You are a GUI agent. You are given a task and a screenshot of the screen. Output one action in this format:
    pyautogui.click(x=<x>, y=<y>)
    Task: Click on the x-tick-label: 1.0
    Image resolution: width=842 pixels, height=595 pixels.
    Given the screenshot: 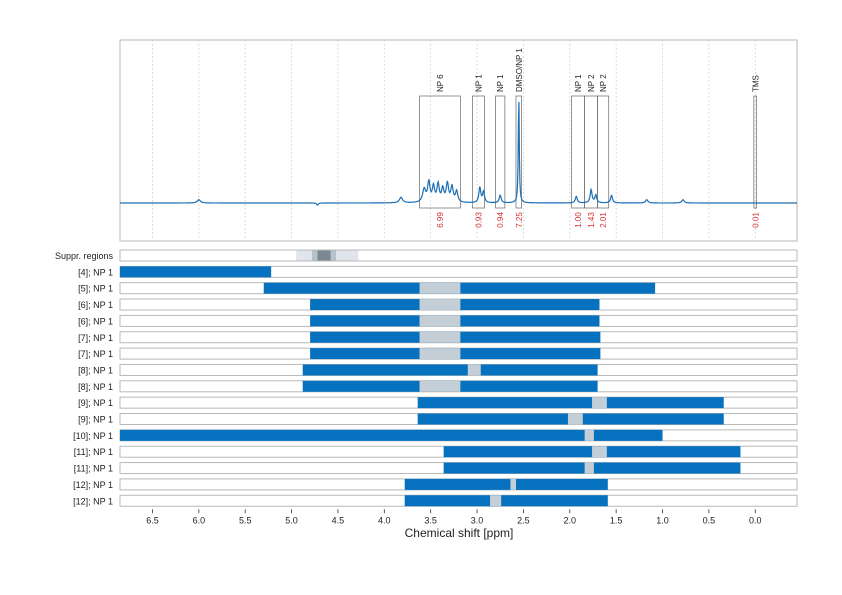 What is the action you would take?
    pyautogui.click(x=662, y=520)
    